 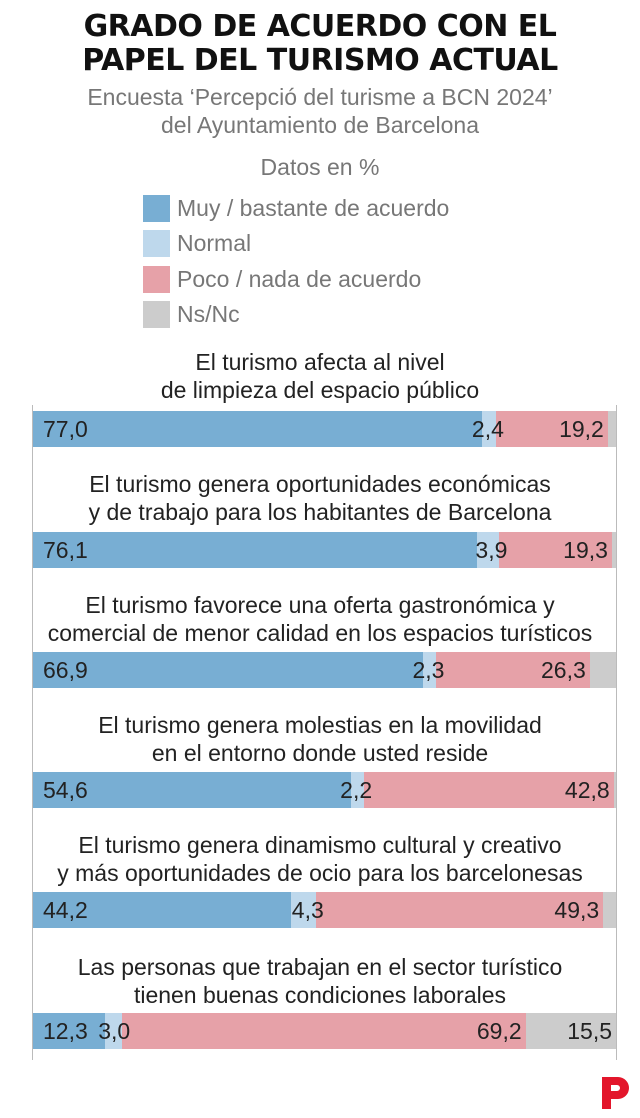 I want to click on legend-item-normal: Normal, so click(x=197, y=244).